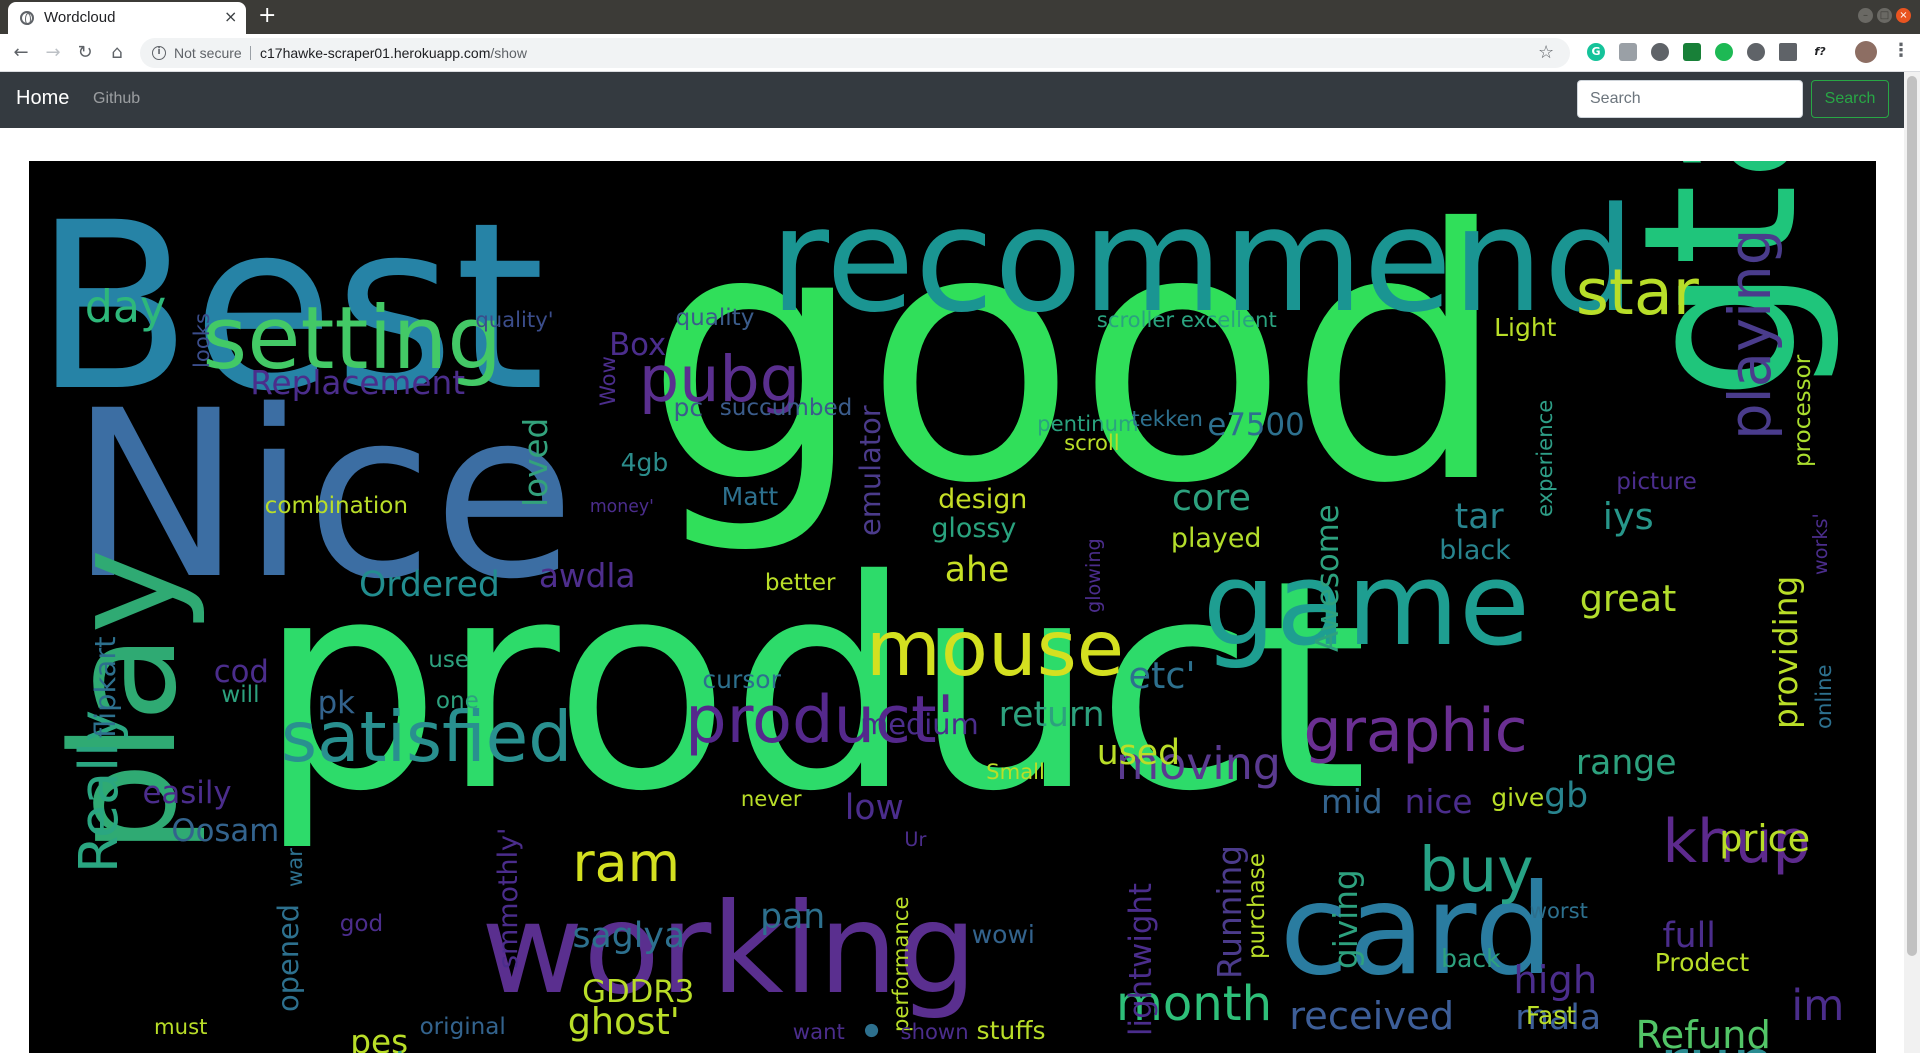 This screenshot has width=1920, height=1053. What do you see at coordinates (629, 935) in the screenshot?
I see `wordcloud-word: saglya` at bounding box center [629, 935].